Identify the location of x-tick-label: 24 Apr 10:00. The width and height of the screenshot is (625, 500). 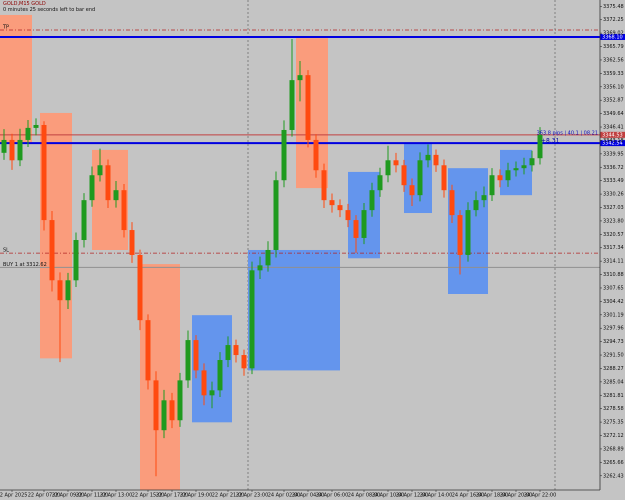
(388, 496).